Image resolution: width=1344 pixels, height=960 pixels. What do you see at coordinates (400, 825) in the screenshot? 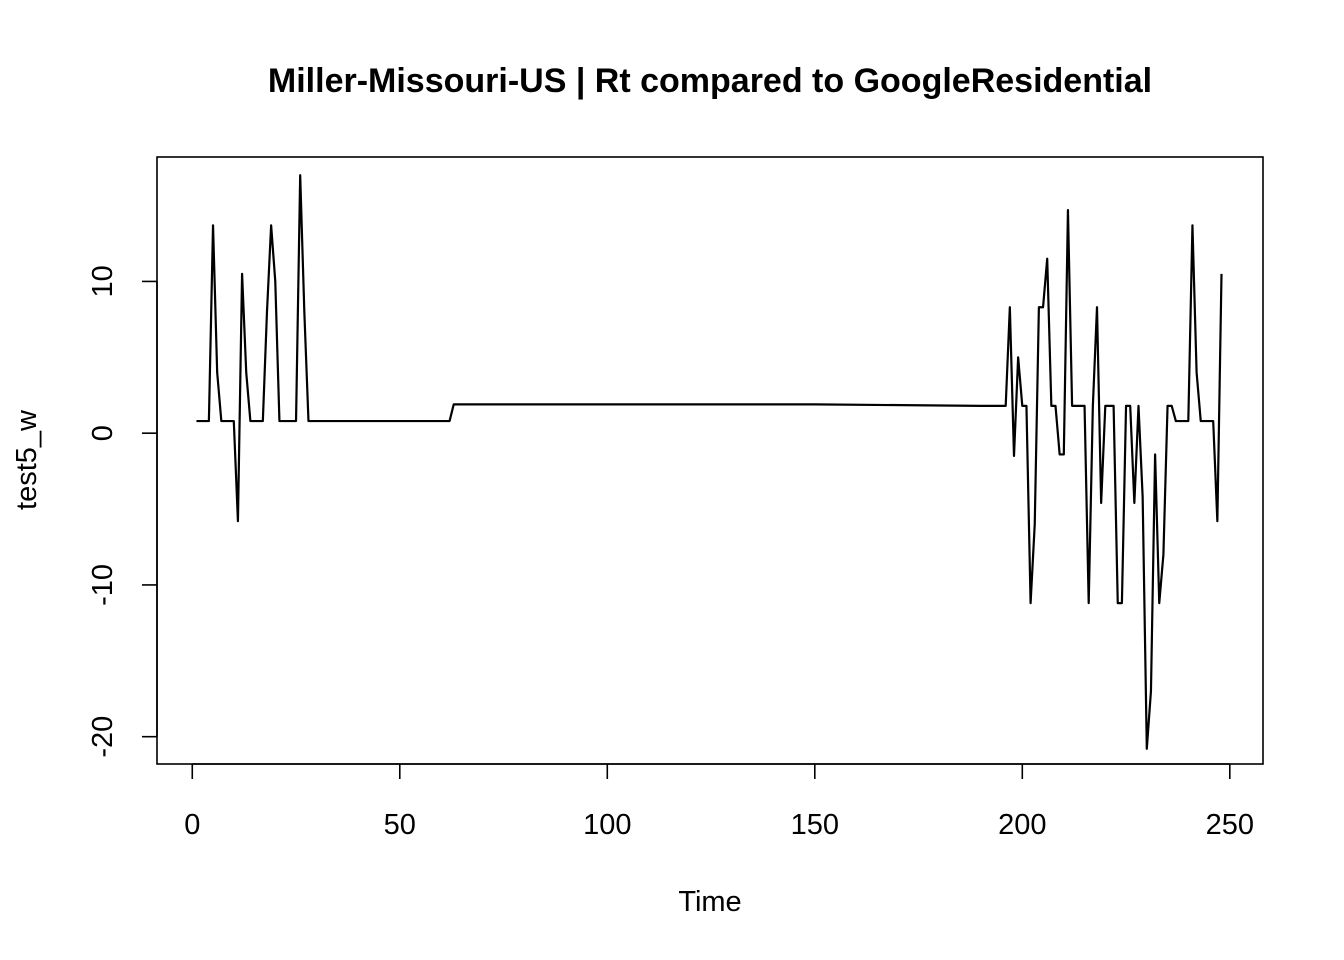
I see `x-tick-label: 50` at bounding box center [400, 825].